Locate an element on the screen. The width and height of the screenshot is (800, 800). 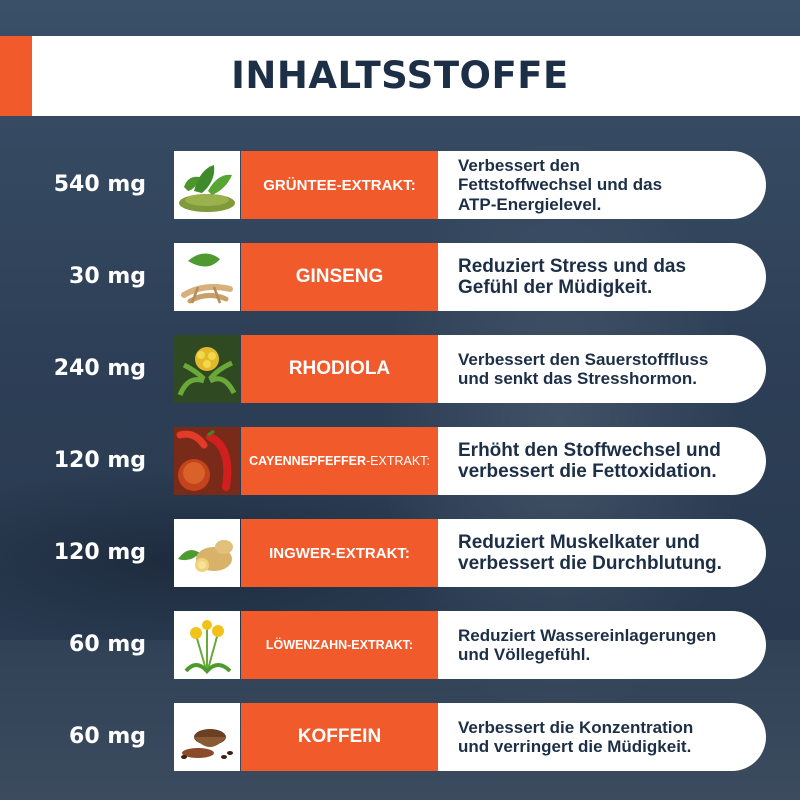
header-accent-bar is located at coordinates (16, 76).